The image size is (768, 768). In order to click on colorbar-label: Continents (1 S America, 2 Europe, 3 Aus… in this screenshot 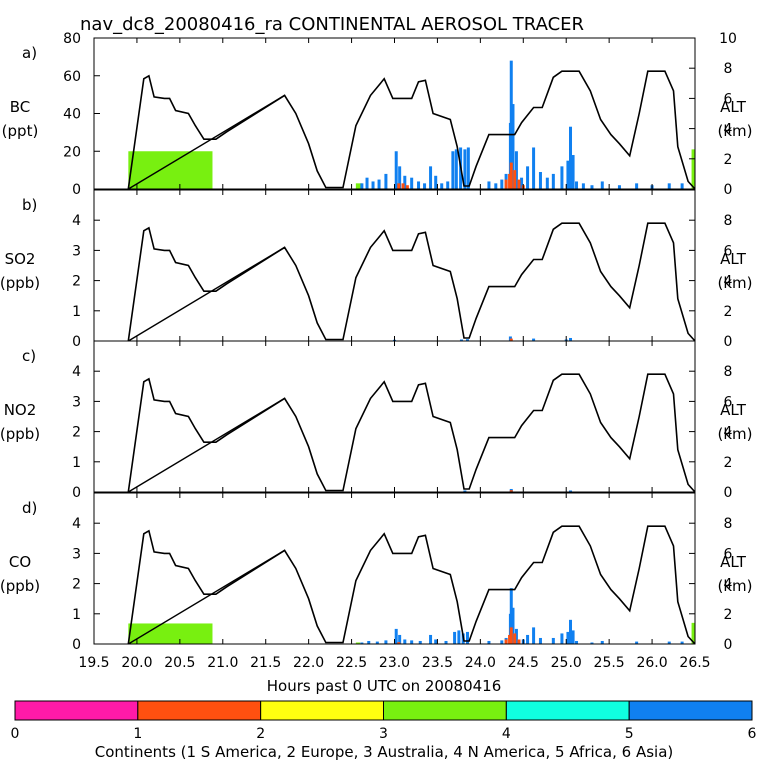, I will do `click(384, 752)`.